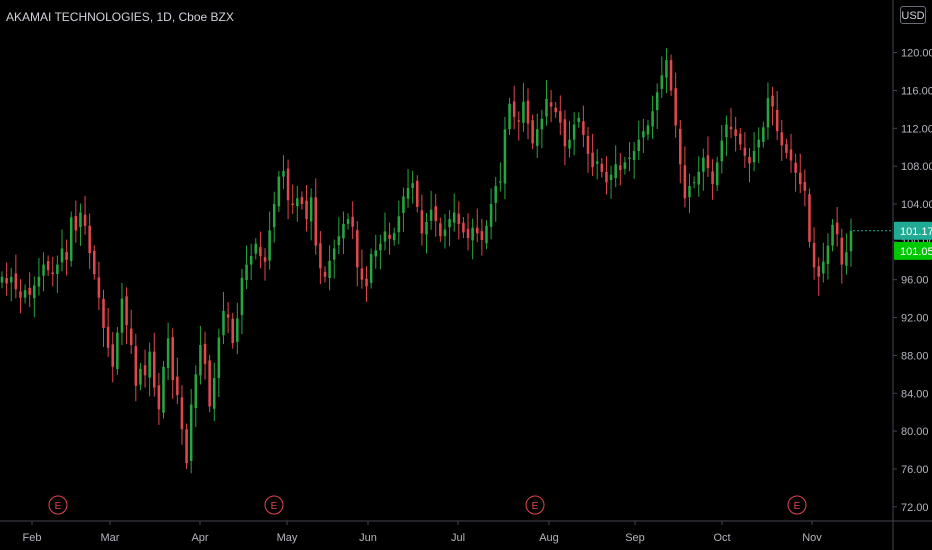 The image size is (932, 550). Describe the element at coordinates (199, 538) in the screenshot. I see `time-tick-label: Apr` at that location.